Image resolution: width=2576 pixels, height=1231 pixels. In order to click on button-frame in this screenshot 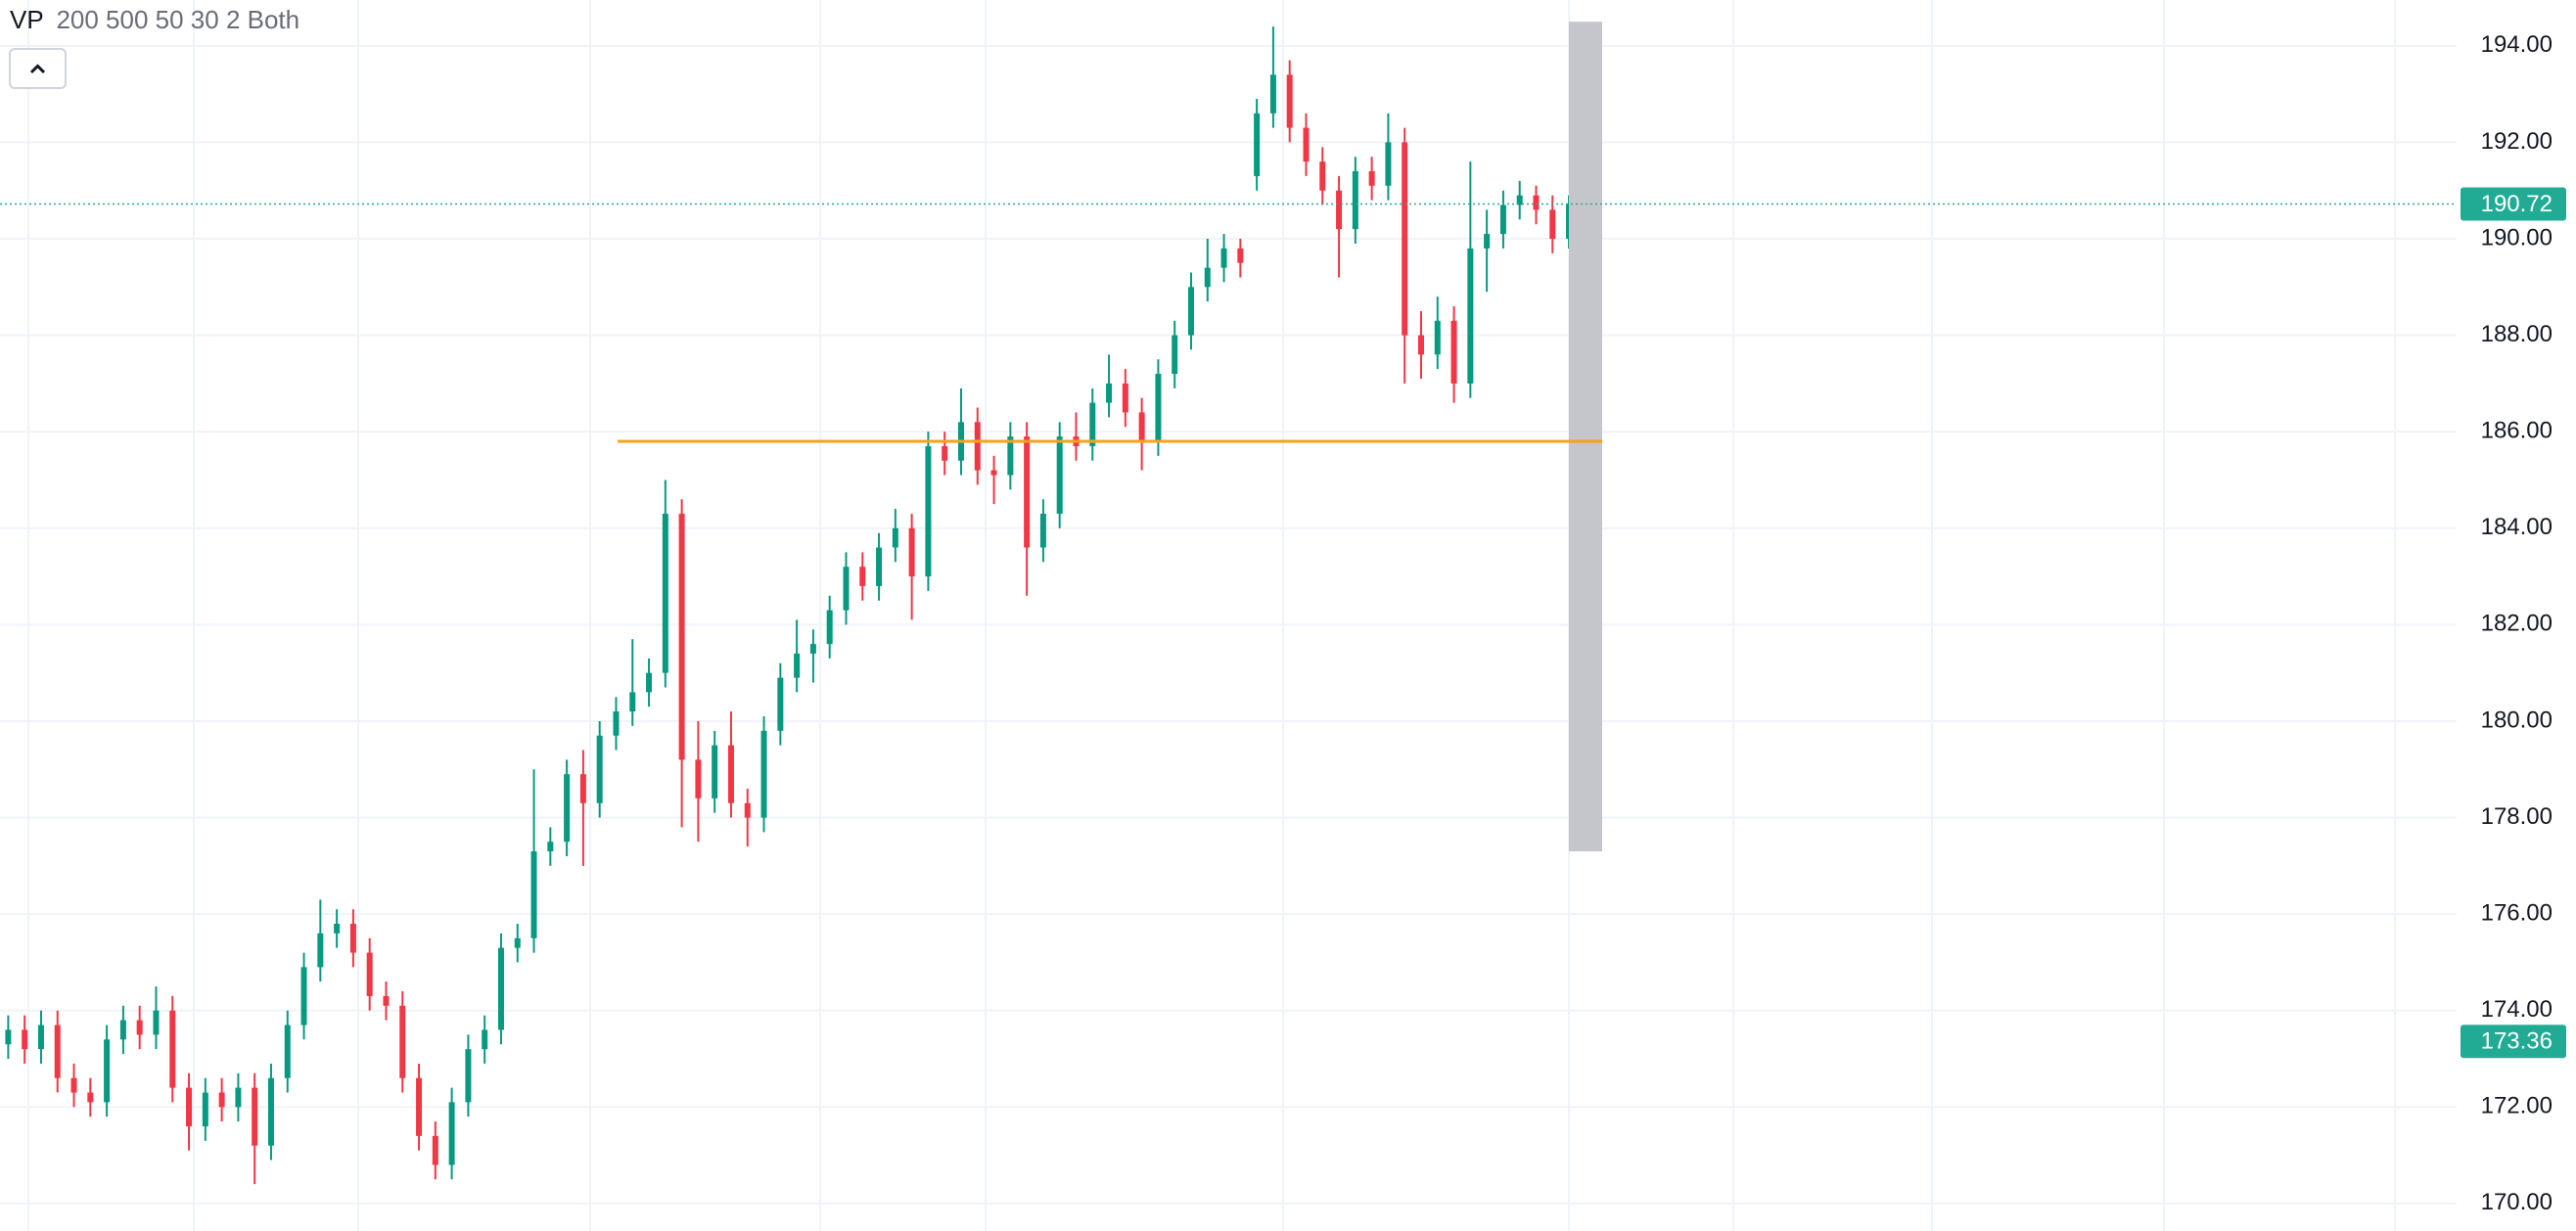, I will do `click(38, 68)`.